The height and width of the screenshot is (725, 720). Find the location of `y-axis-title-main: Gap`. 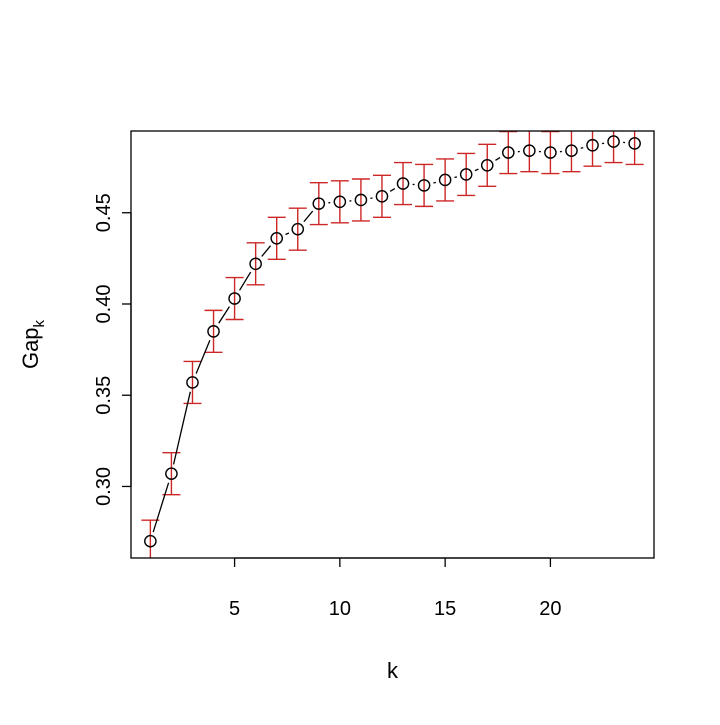

y-axis-title-main: Gap is located at coordinates (30, 348).